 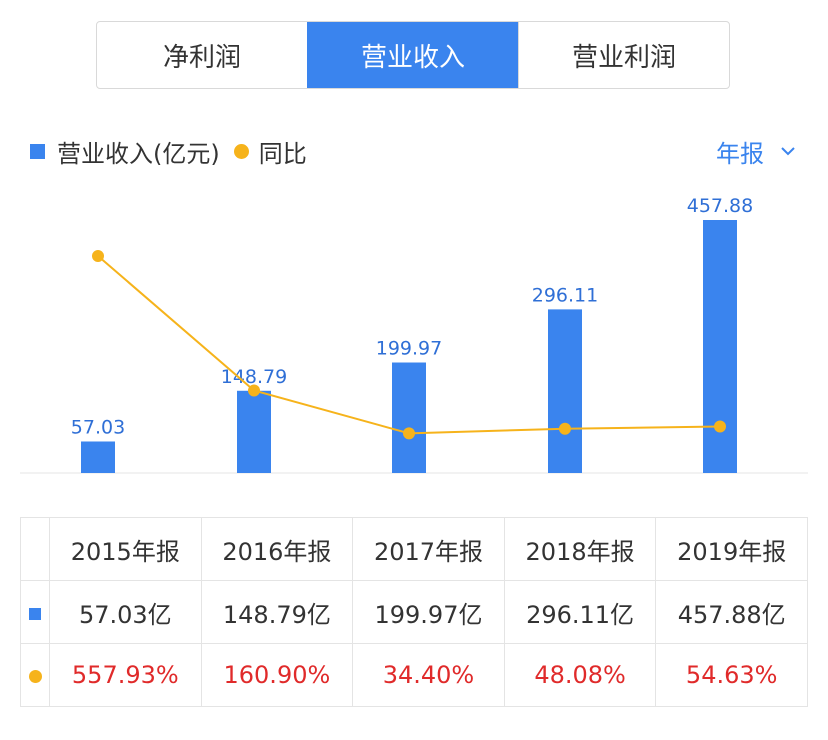 I want to click on table-cell: 54.63%, so click(x=731, y=675).